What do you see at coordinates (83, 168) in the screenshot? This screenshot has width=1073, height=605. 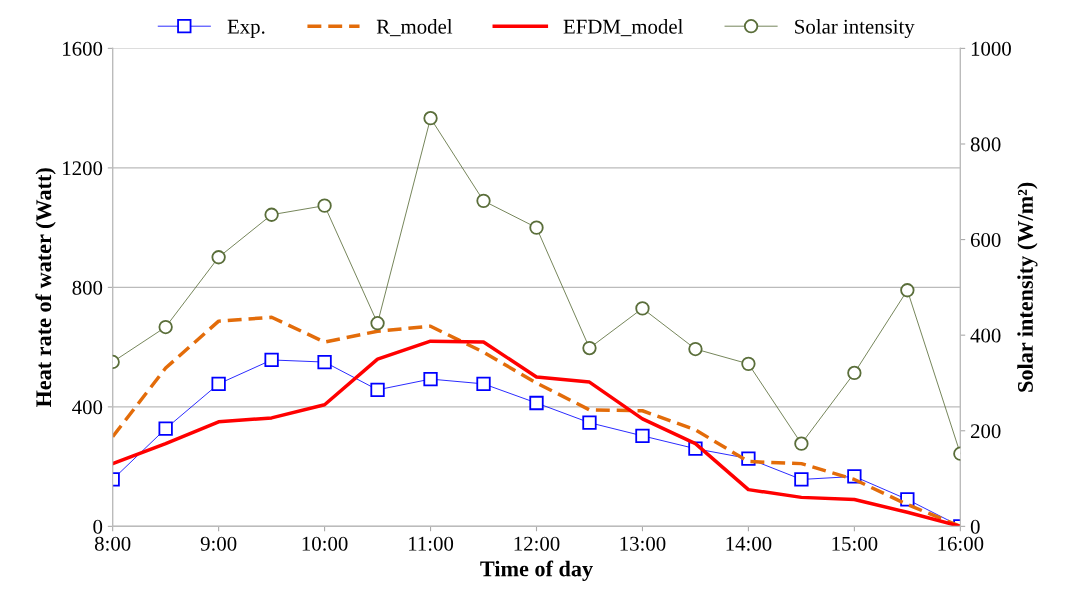 I see `y-tick-label: 1200` at bounding box center [83, 168].